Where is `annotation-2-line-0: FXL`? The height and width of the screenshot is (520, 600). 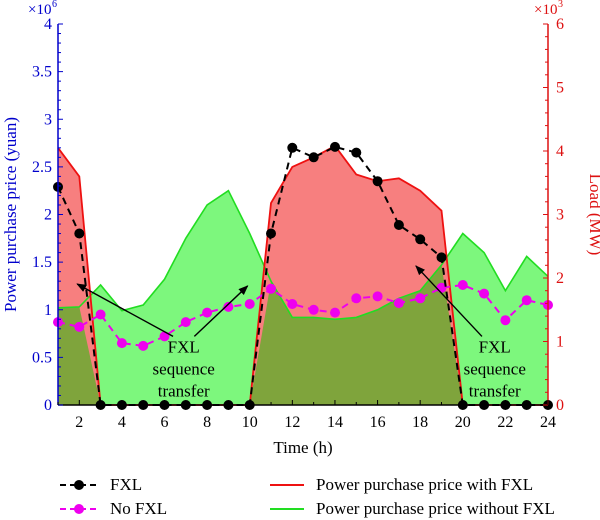
annotation-2-line-0: FXL is located at coordinates (495, 347).